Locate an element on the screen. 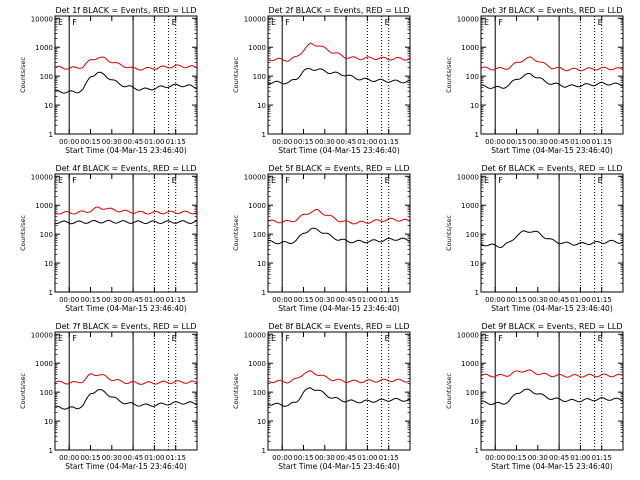 Image resolution: width=640 pixels, height=480 pixels. panel-title: Det 3f BLACK = Events, RED = LLD is located at coordinates (551, 10).